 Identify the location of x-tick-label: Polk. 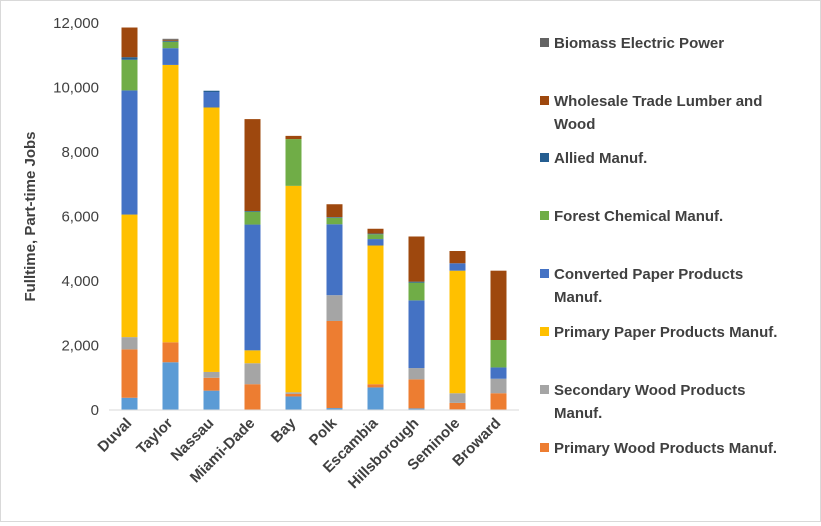
(323, 431).